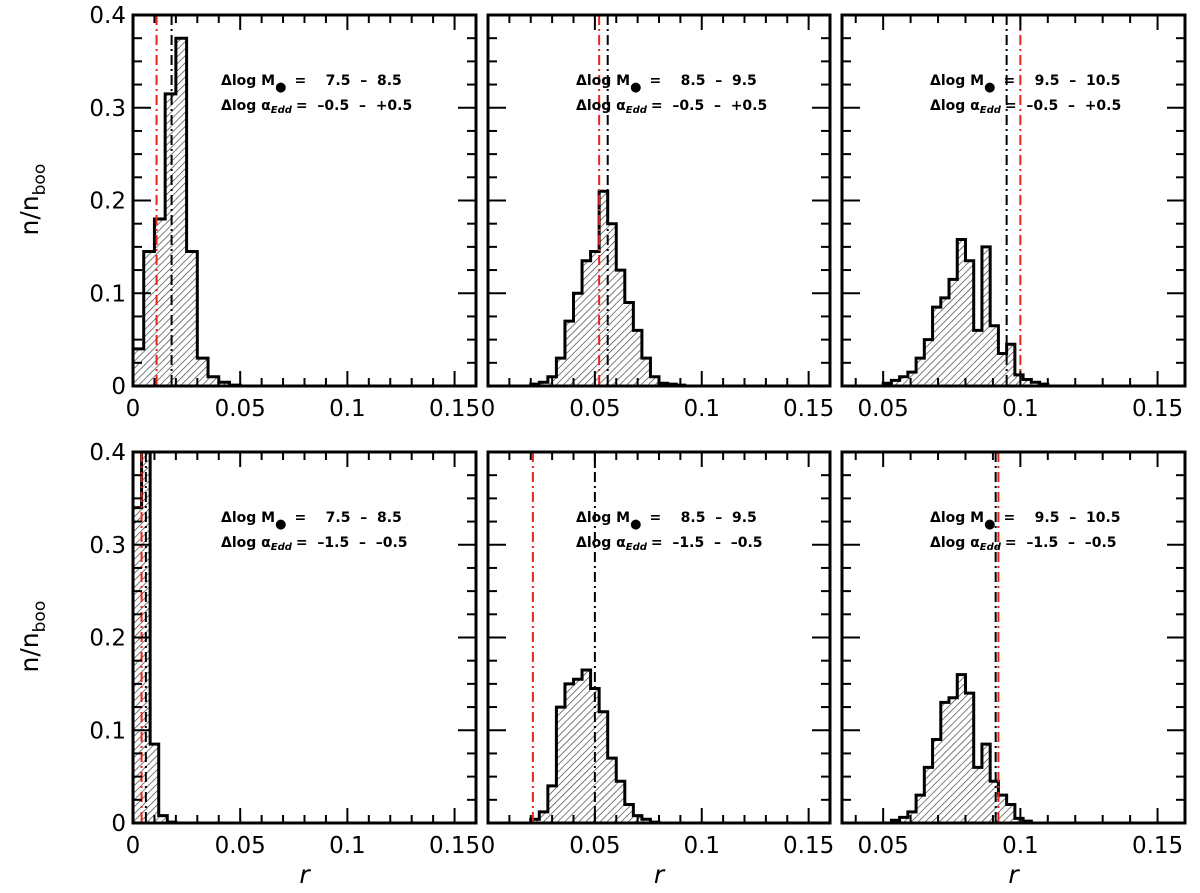  What do you see at coordinates (316, 107) in the screenshot?
I see `annotation-eddington-range: Δlog αEdd = –0.5 – +0.5` at bounding box center [316, 107].